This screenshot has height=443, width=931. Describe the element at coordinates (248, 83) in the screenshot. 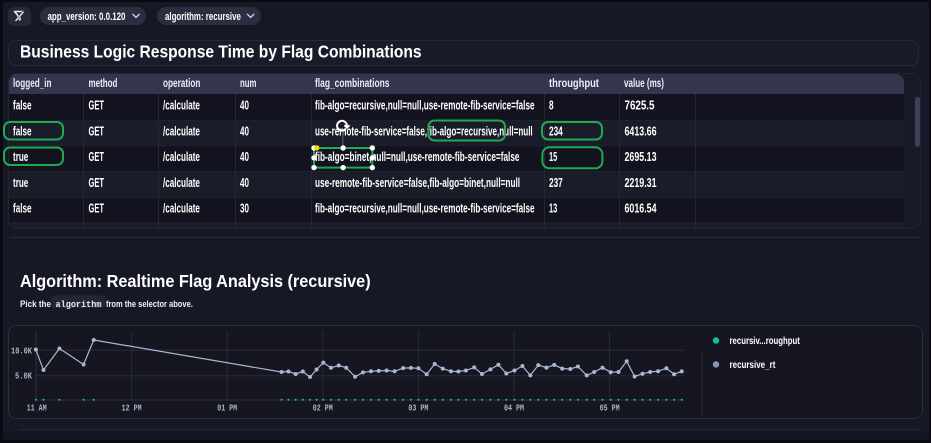

I see `svg-text: num` at that location.